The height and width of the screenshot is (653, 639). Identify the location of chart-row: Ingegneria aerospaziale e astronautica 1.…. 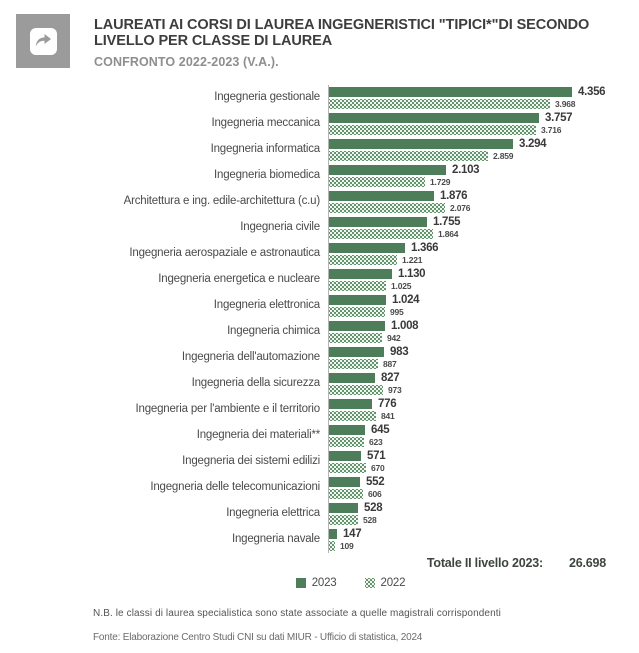
(319, 254).